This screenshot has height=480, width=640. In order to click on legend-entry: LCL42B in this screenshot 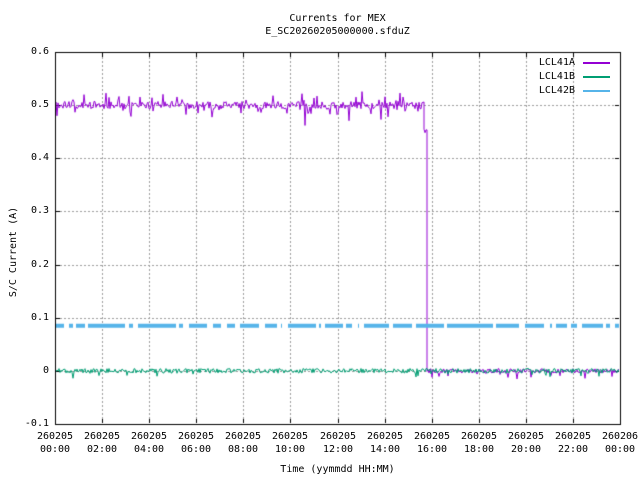, I will do `click(574, 91)`.